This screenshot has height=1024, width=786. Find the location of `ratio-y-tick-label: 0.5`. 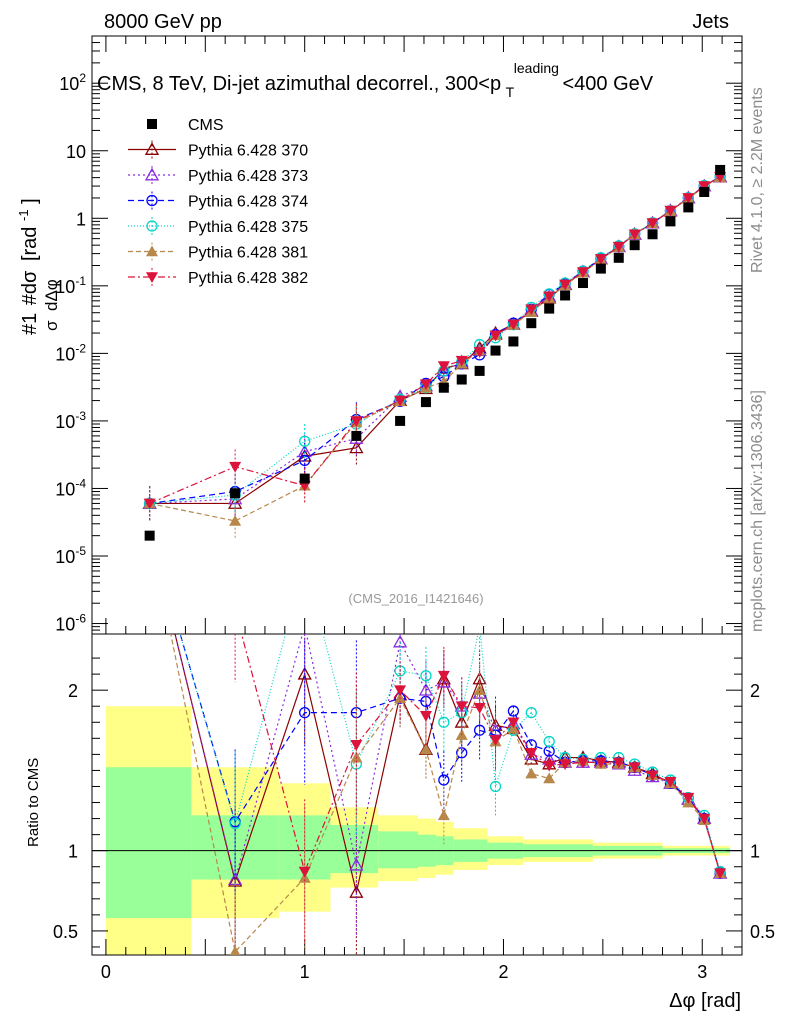

ratio-y-tick-label: 0.5 is located at coordinates (65, 932).